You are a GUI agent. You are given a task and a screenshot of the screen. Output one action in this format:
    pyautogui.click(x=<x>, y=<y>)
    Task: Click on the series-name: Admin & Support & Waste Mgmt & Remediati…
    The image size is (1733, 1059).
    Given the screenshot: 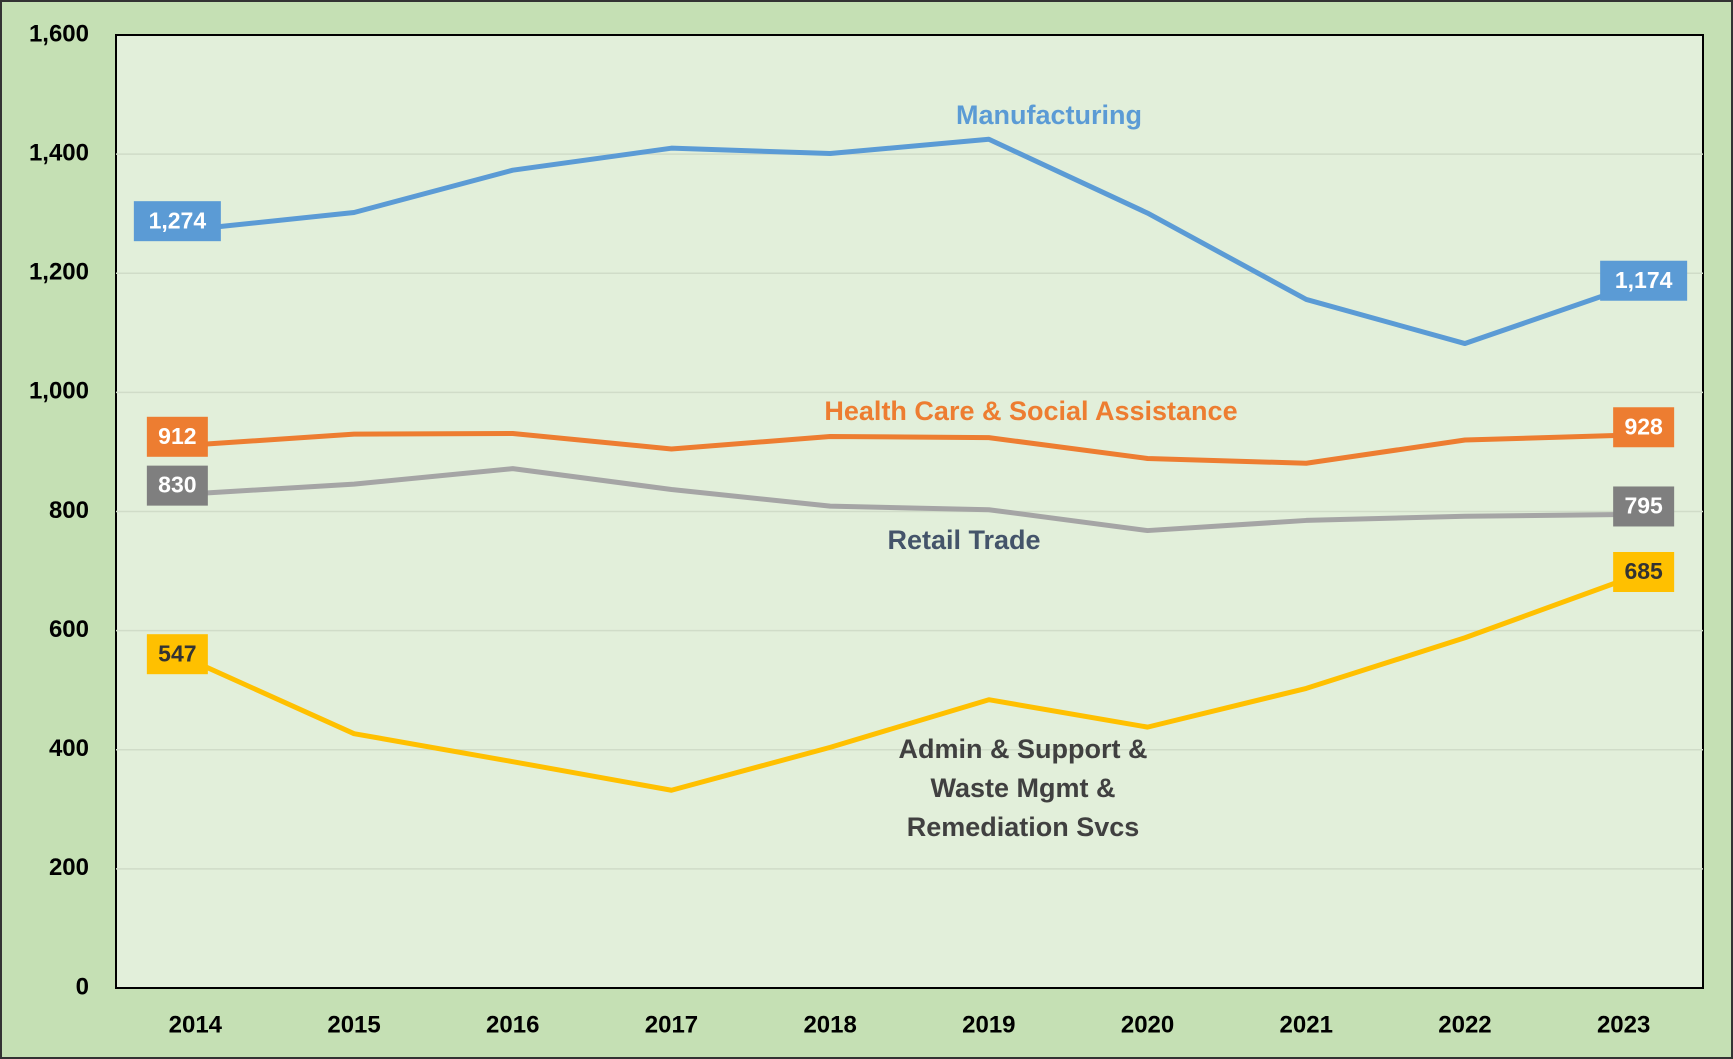 What is the action you would take?
    pyautogui.click(x=1023, y=788)
    